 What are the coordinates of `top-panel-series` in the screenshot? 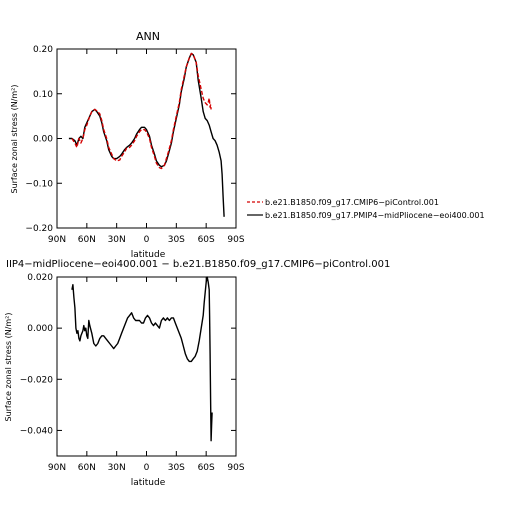 It's located at (146, 134).